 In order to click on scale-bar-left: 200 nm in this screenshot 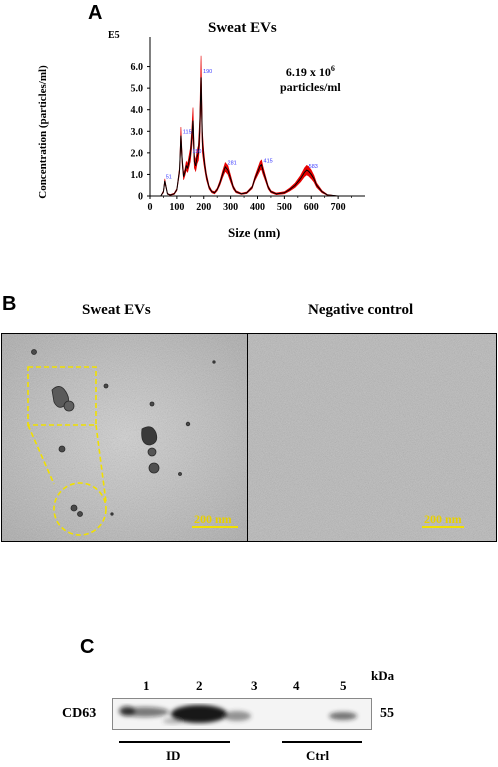, I will do `click(213, 519)`.